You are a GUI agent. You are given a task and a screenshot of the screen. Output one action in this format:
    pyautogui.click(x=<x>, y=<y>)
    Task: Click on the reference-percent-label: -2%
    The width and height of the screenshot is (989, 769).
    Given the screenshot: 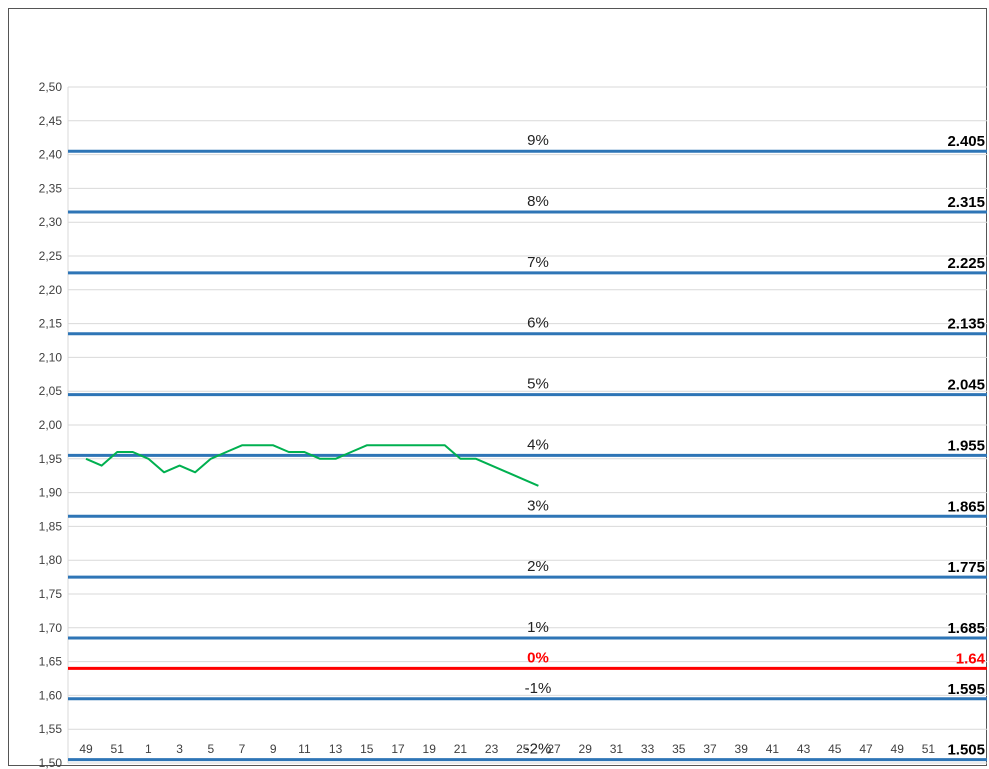 What is the action you would take?
    pyautogui.click(x=538, y=749)
    